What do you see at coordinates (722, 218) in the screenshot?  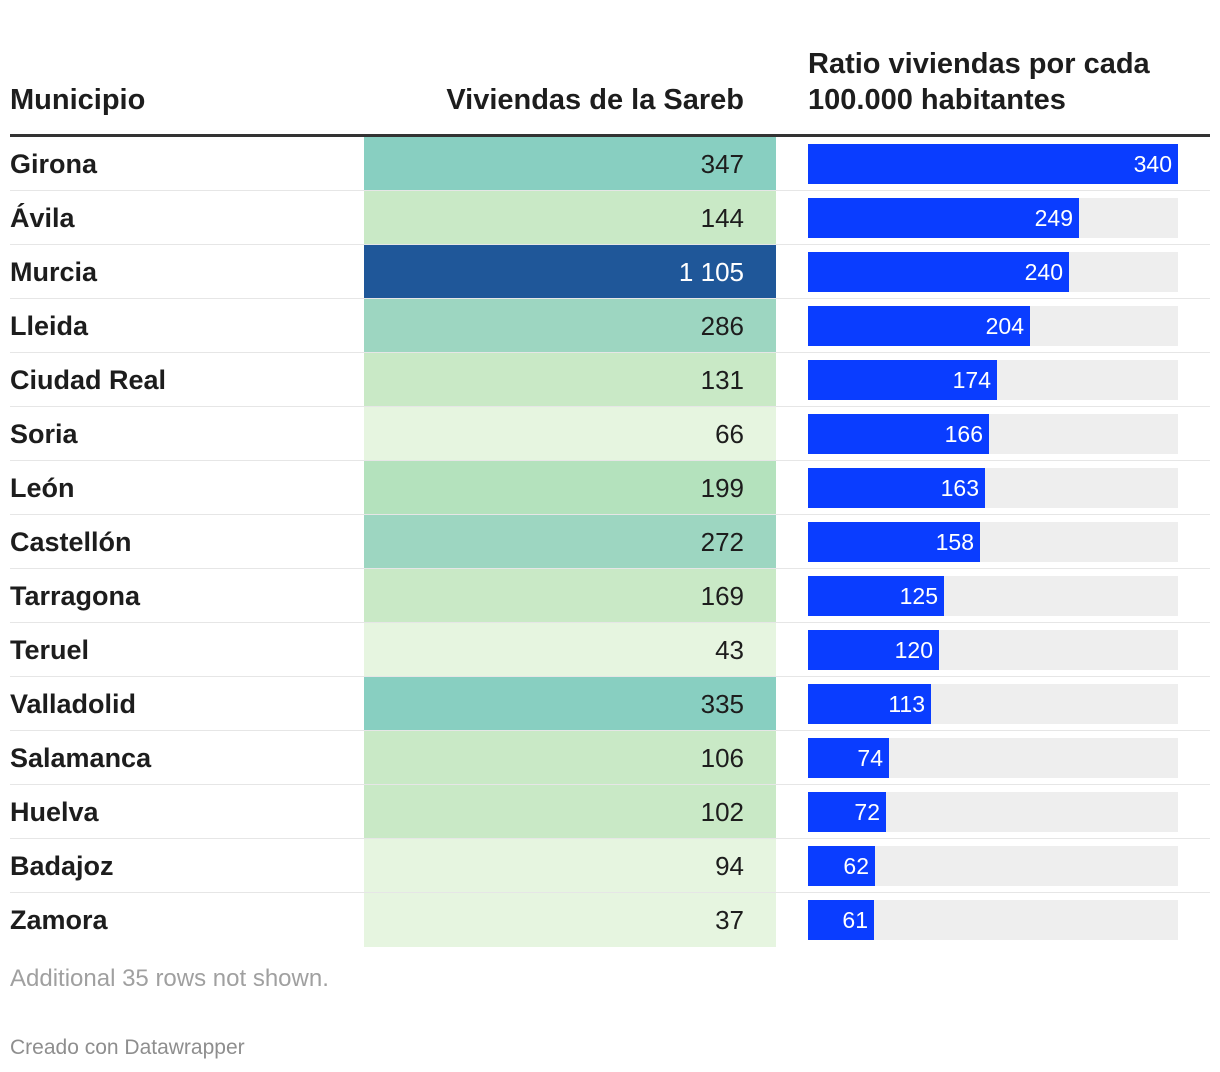 I see `viviendas-value: 144` at bounding box center [722, 218].